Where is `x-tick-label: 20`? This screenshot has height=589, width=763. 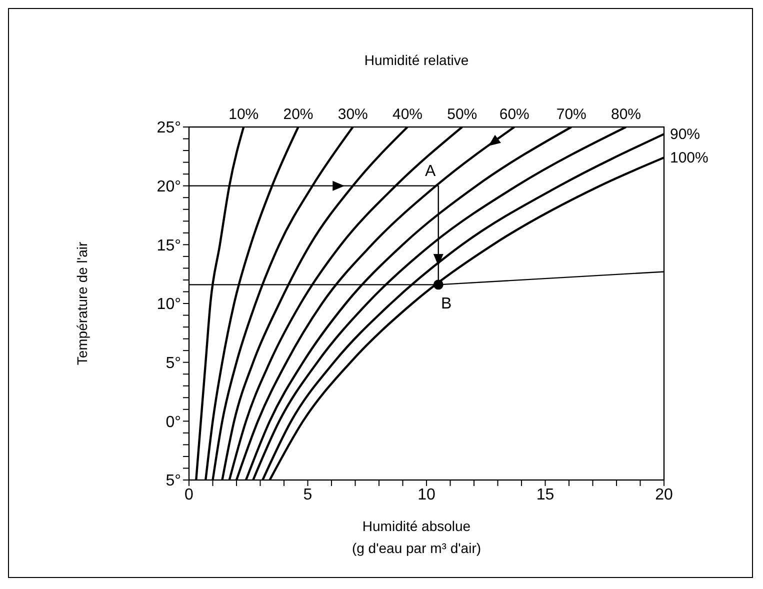
x-tick-label: 20 is located at coordinates (664, 495).